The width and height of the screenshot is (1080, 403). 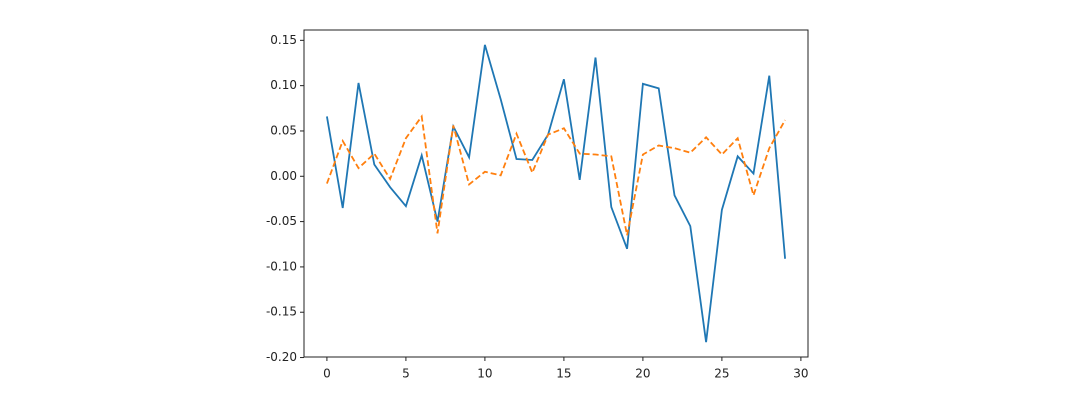 I want to click on x-tick-label: 30, so click(x=800, y=374).